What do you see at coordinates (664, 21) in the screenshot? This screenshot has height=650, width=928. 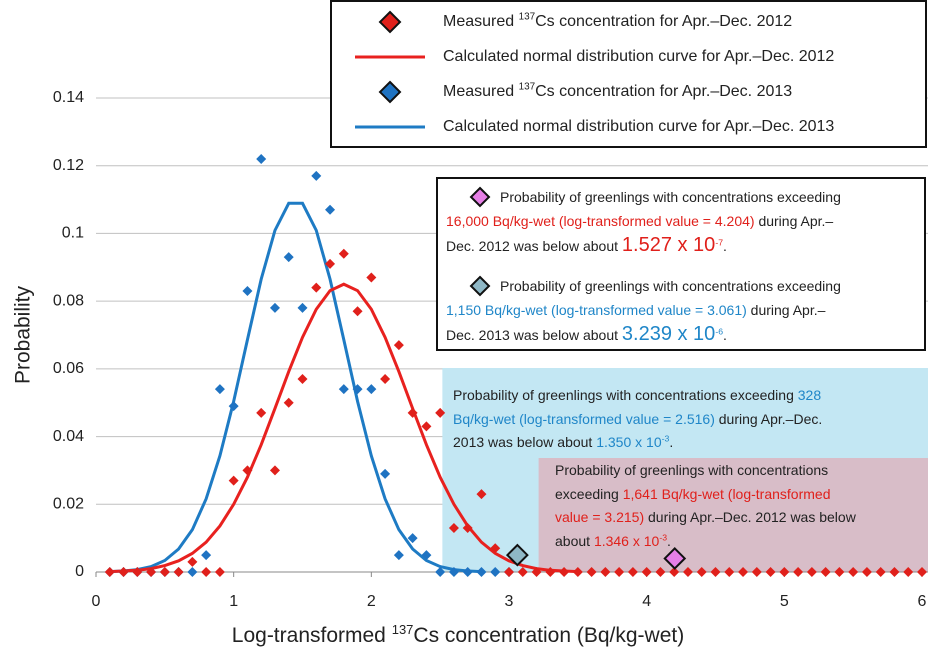 I see `text-run: Cs concentration for Apr.–Dec. 2012` at bounding box center [664, 21].